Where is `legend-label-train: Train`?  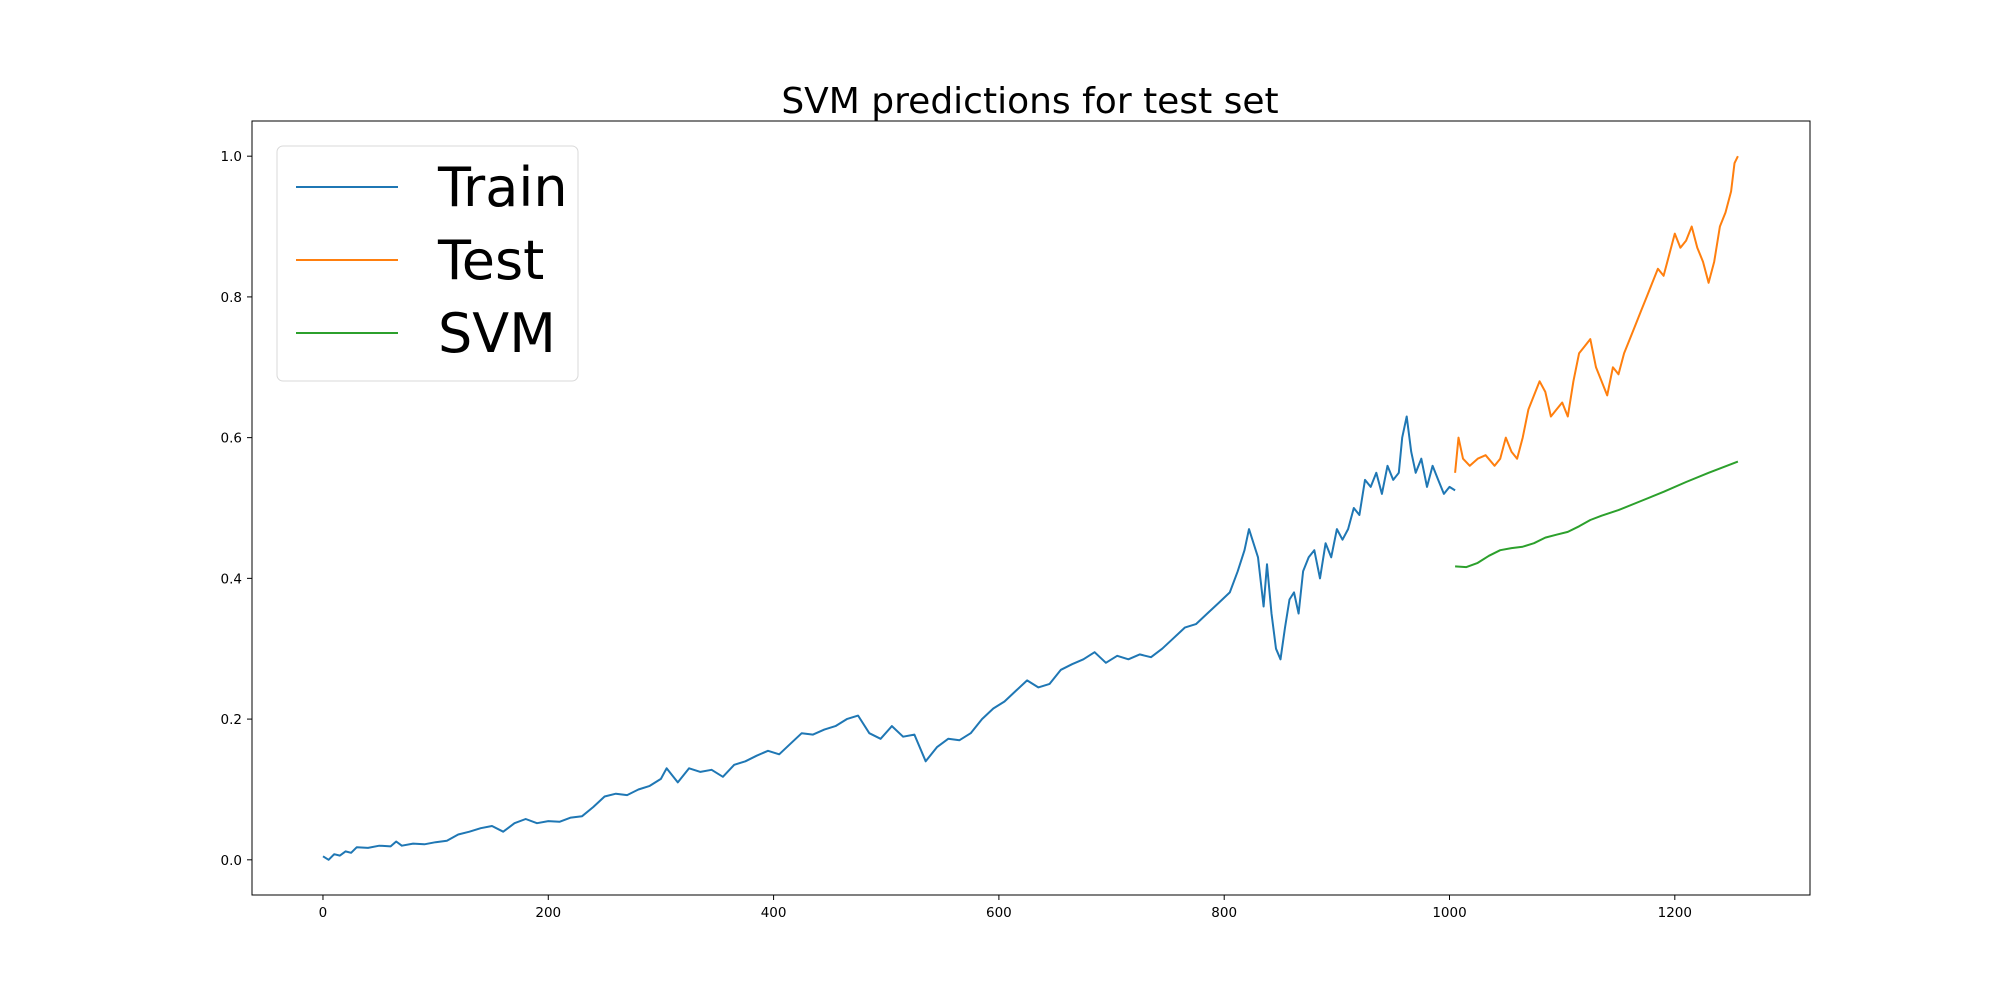 legend-label-train: Train is located at coordinates (502, 187).